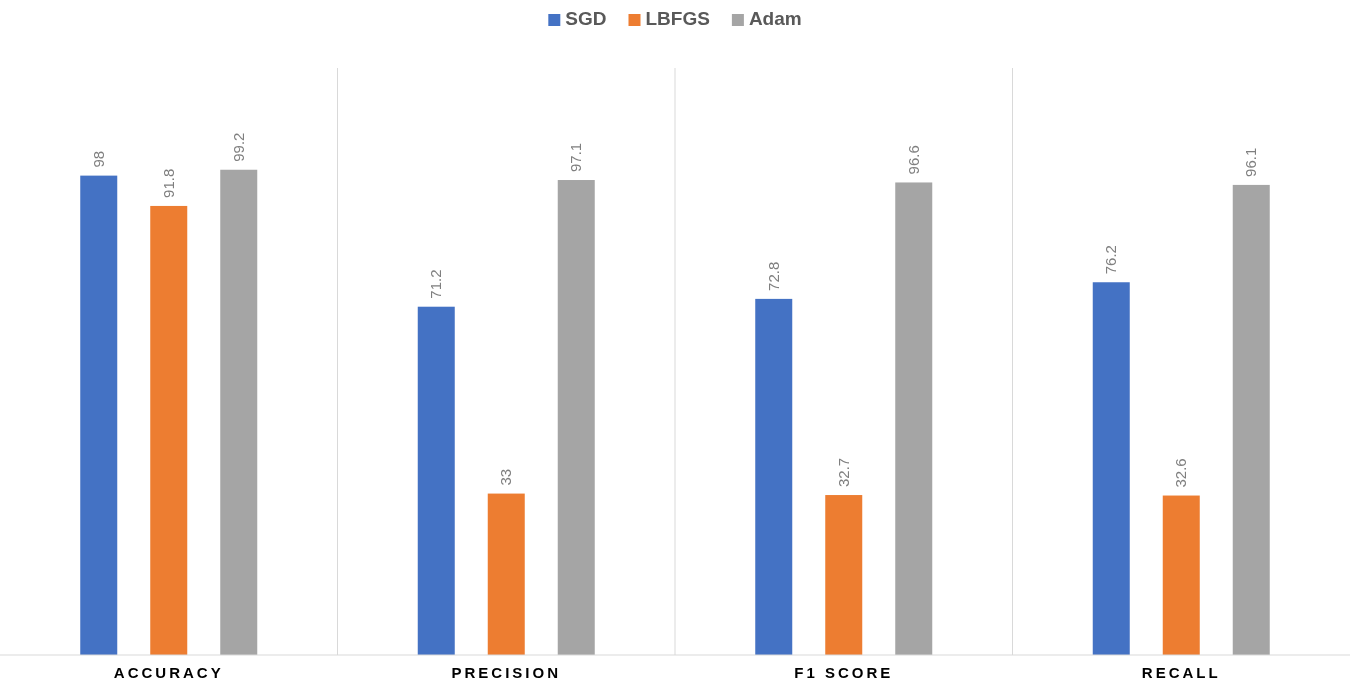  I want to click on data-label: 76.2, so click(1111, 260).